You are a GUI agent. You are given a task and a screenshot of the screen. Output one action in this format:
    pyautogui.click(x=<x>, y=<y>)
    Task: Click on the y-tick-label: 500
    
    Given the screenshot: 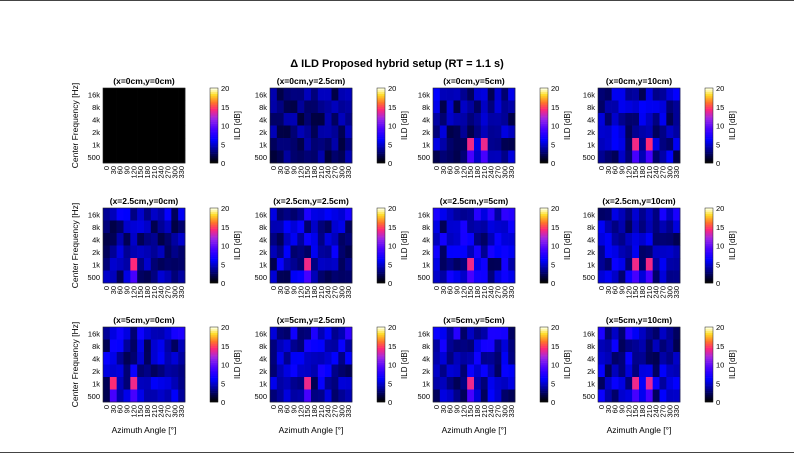 What is the action you would take?
    pyautogui.click(x=588, y=396)
    